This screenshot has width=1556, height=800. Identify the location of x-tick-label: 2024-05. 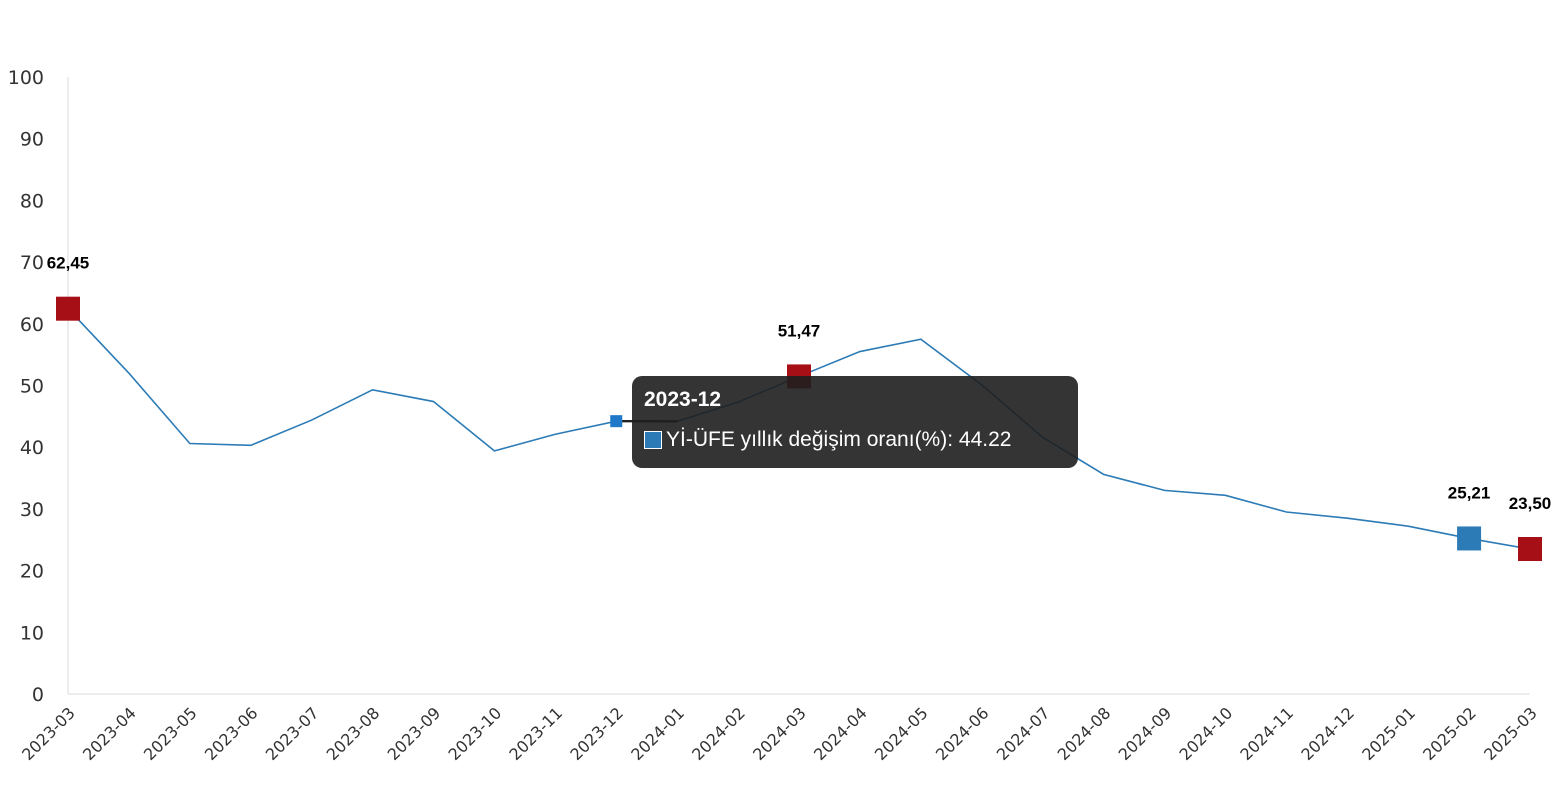
(901, 733).